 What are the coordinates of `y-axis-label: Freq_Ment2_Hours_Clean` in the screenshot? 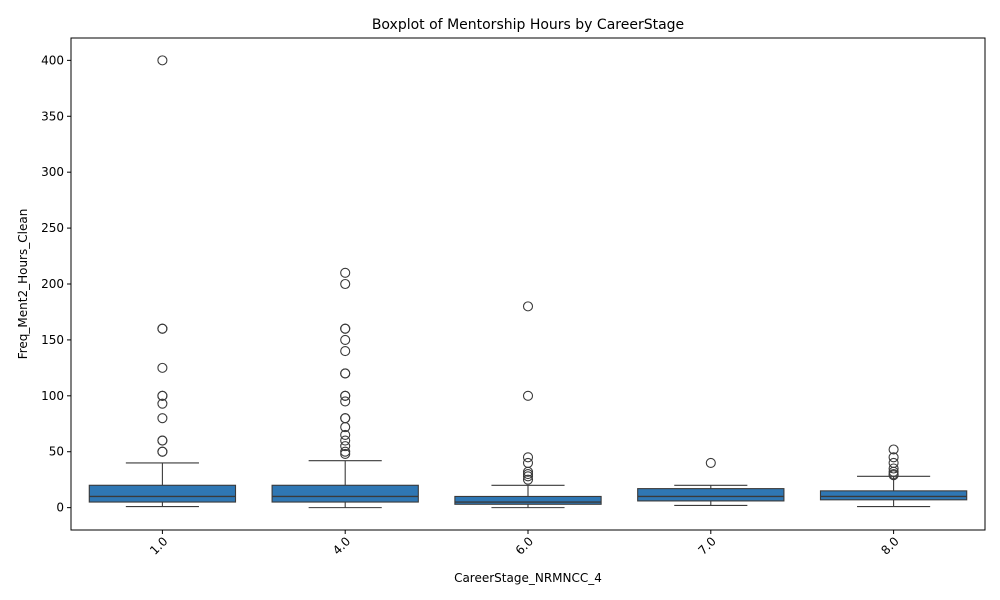 It's located at (23, 284).